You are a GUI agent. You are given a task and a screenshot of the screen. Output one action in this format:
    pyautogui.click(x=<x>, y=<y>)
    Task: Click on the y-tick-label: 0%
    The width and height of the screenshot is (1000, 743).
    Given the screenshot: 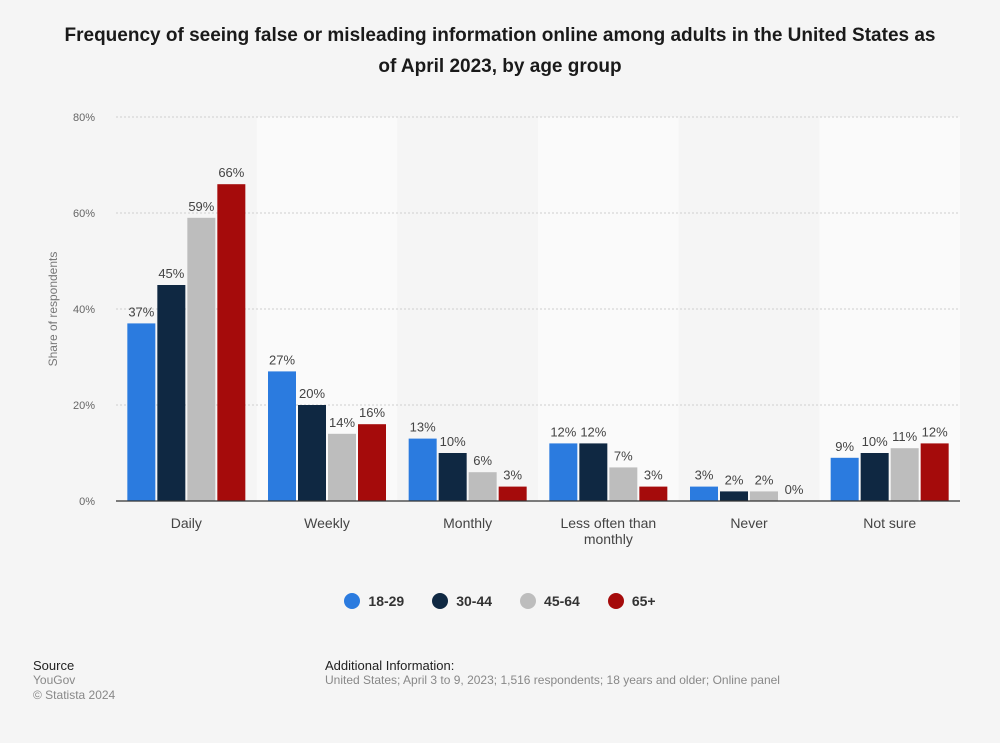 What is the action you would take?
    pyautogui.click(x=87, y=502)
    